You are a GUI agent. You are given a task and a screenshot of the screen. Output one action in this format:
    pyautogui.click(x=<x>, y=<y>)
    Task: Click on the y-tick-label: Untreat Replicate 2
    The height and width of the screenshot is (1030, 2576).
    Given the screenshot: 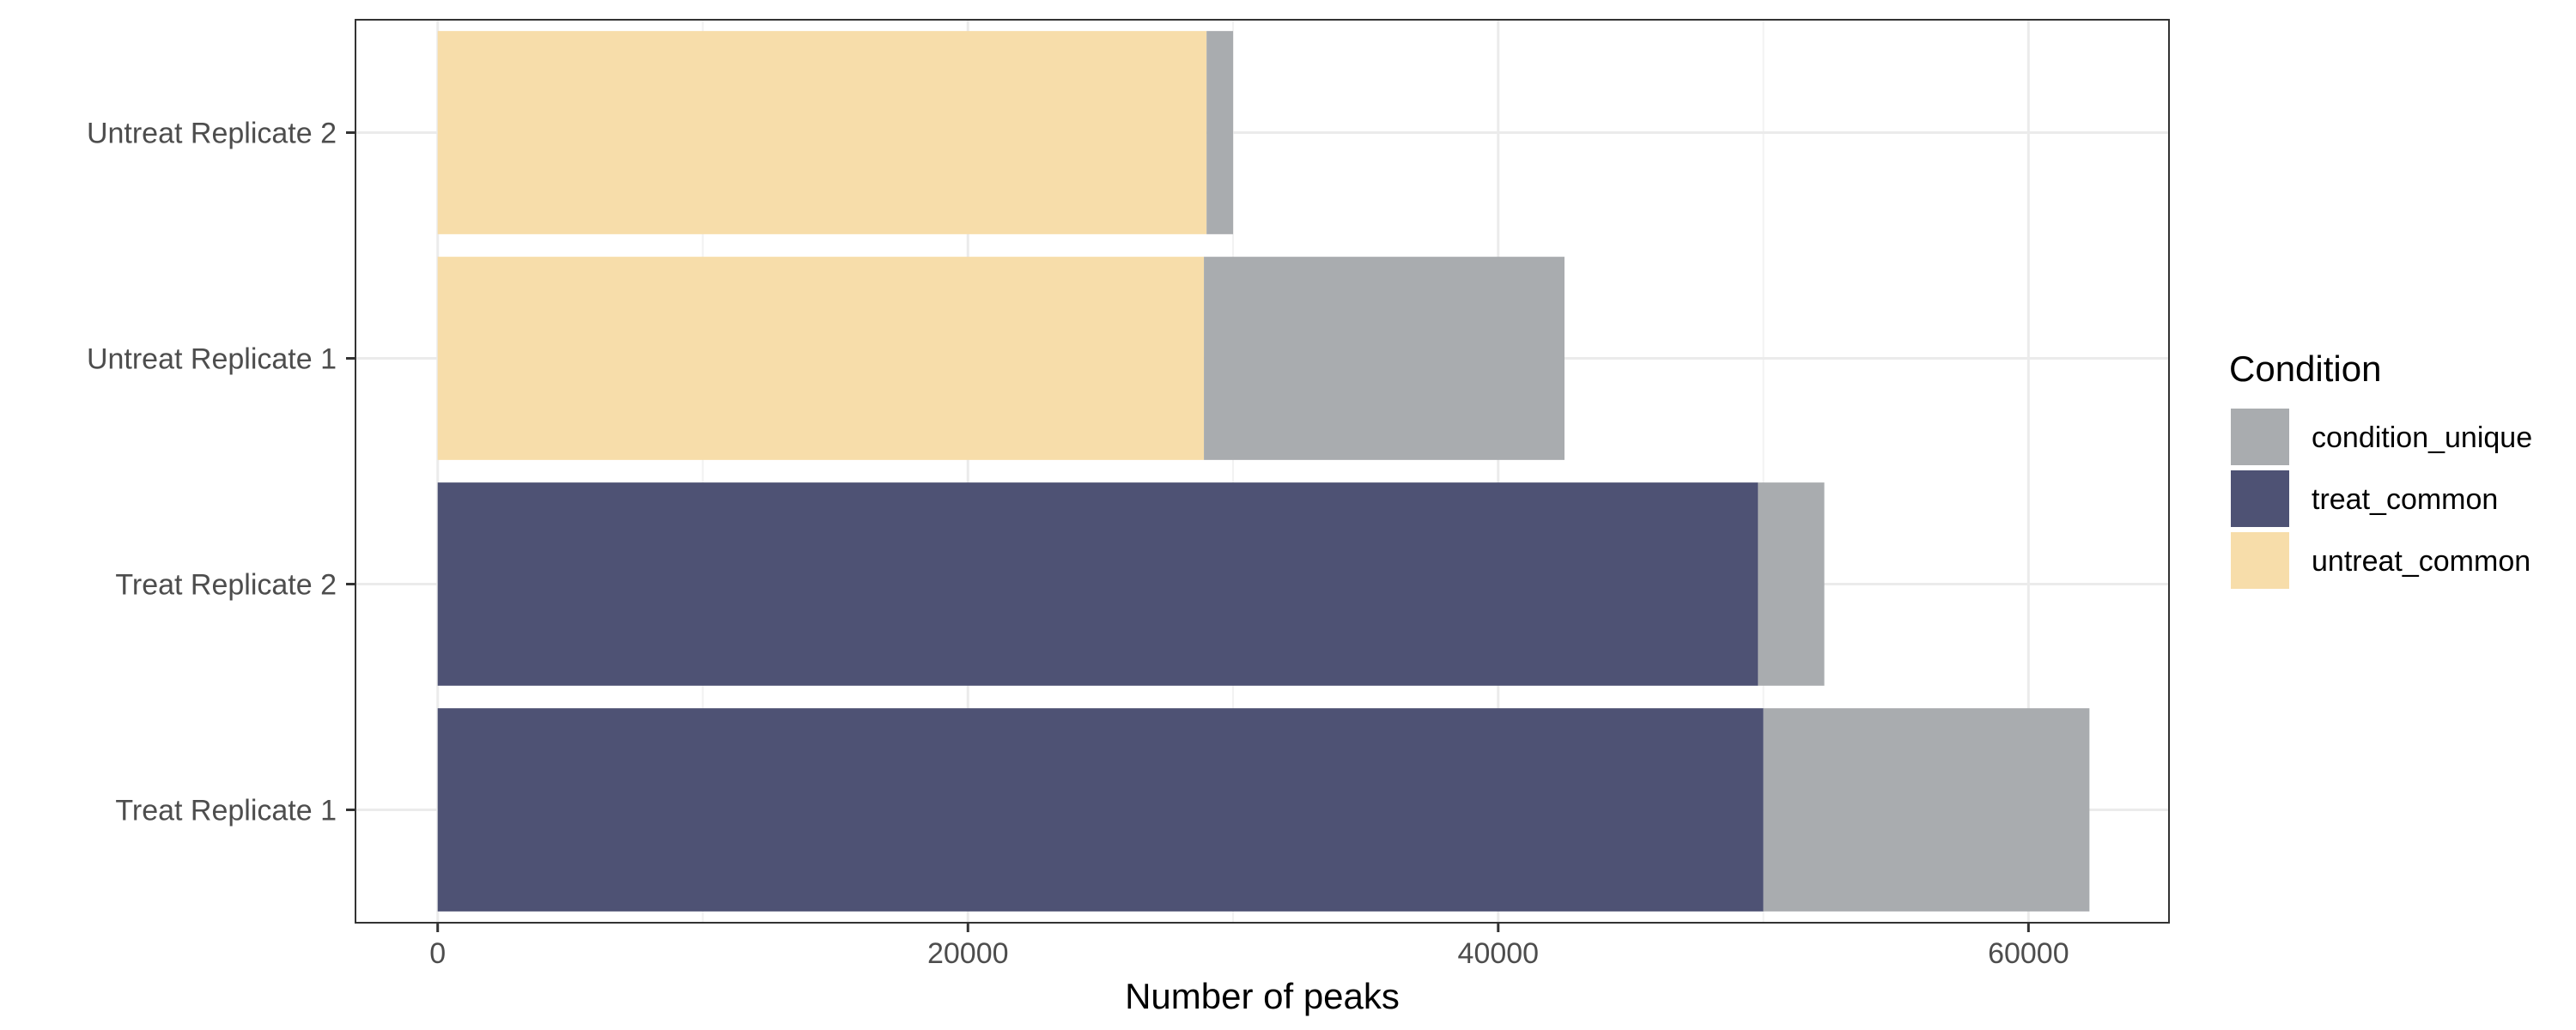 What is the action you would take?
    pyautogui.click(x=212, y=134)
    